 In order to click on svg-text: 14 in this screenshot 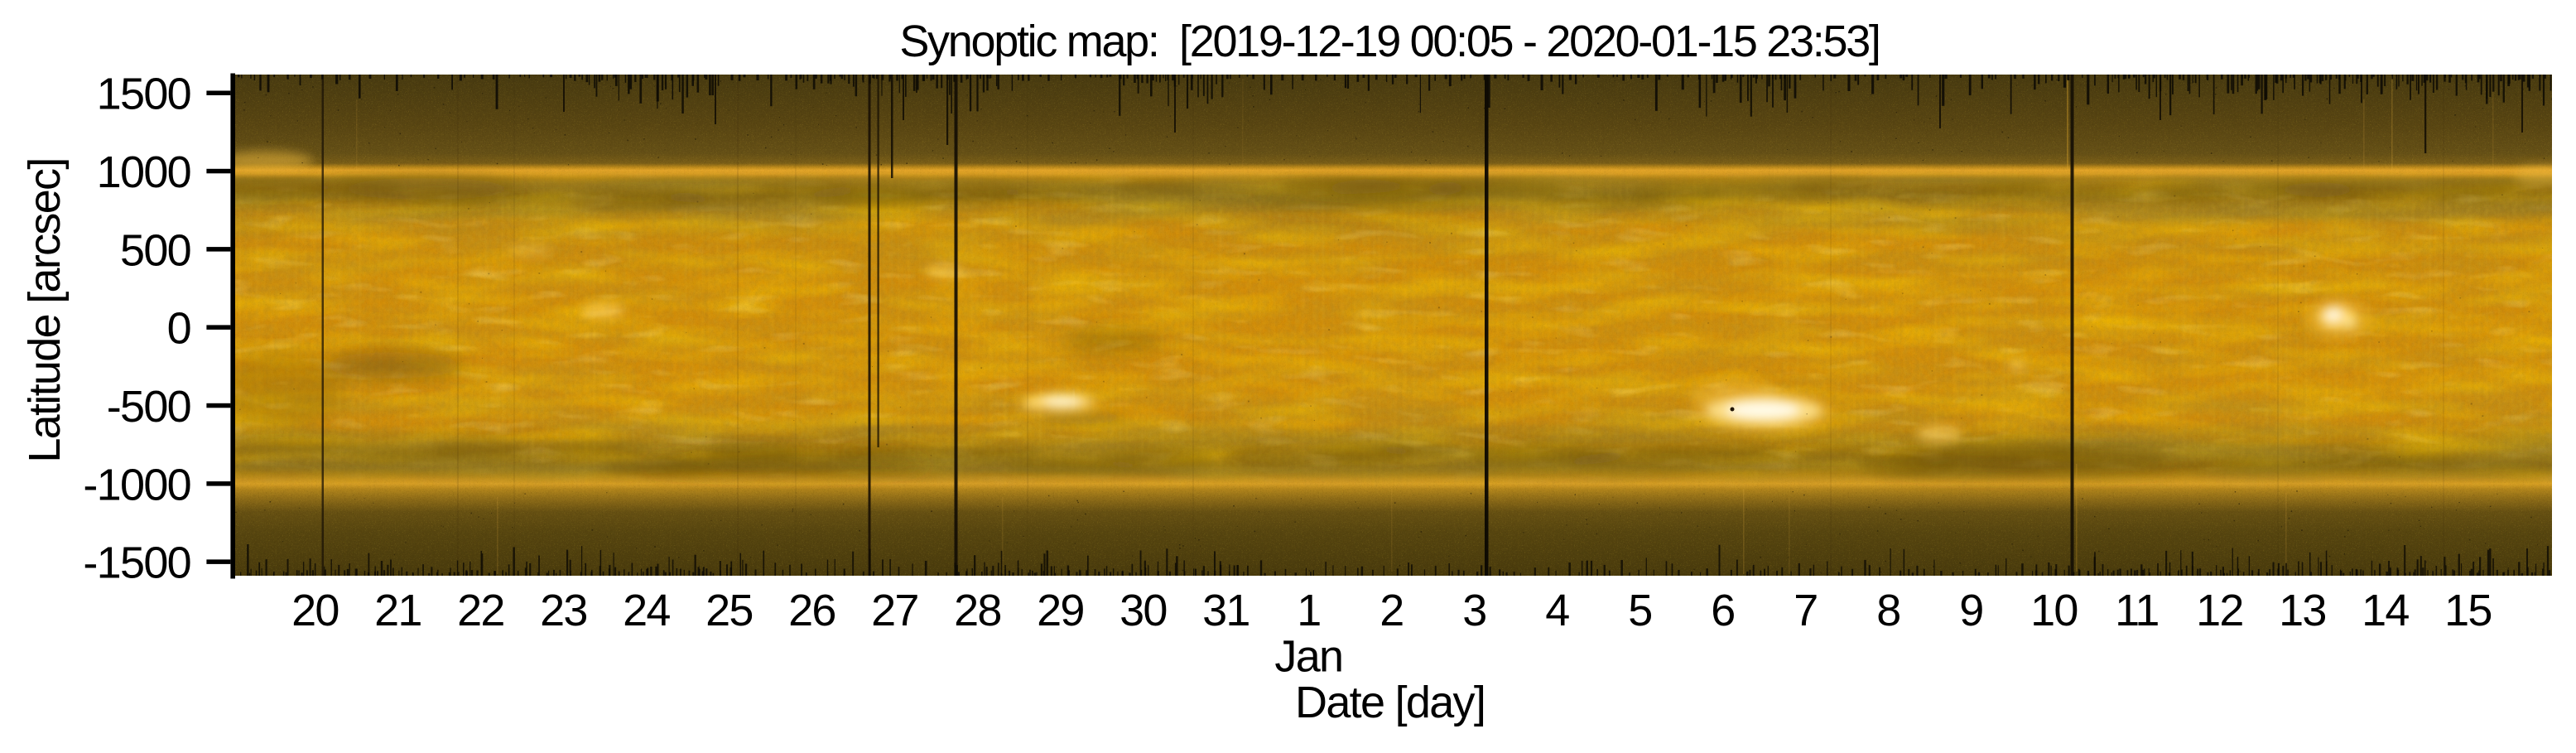, I will do `click(2385, 610)`.